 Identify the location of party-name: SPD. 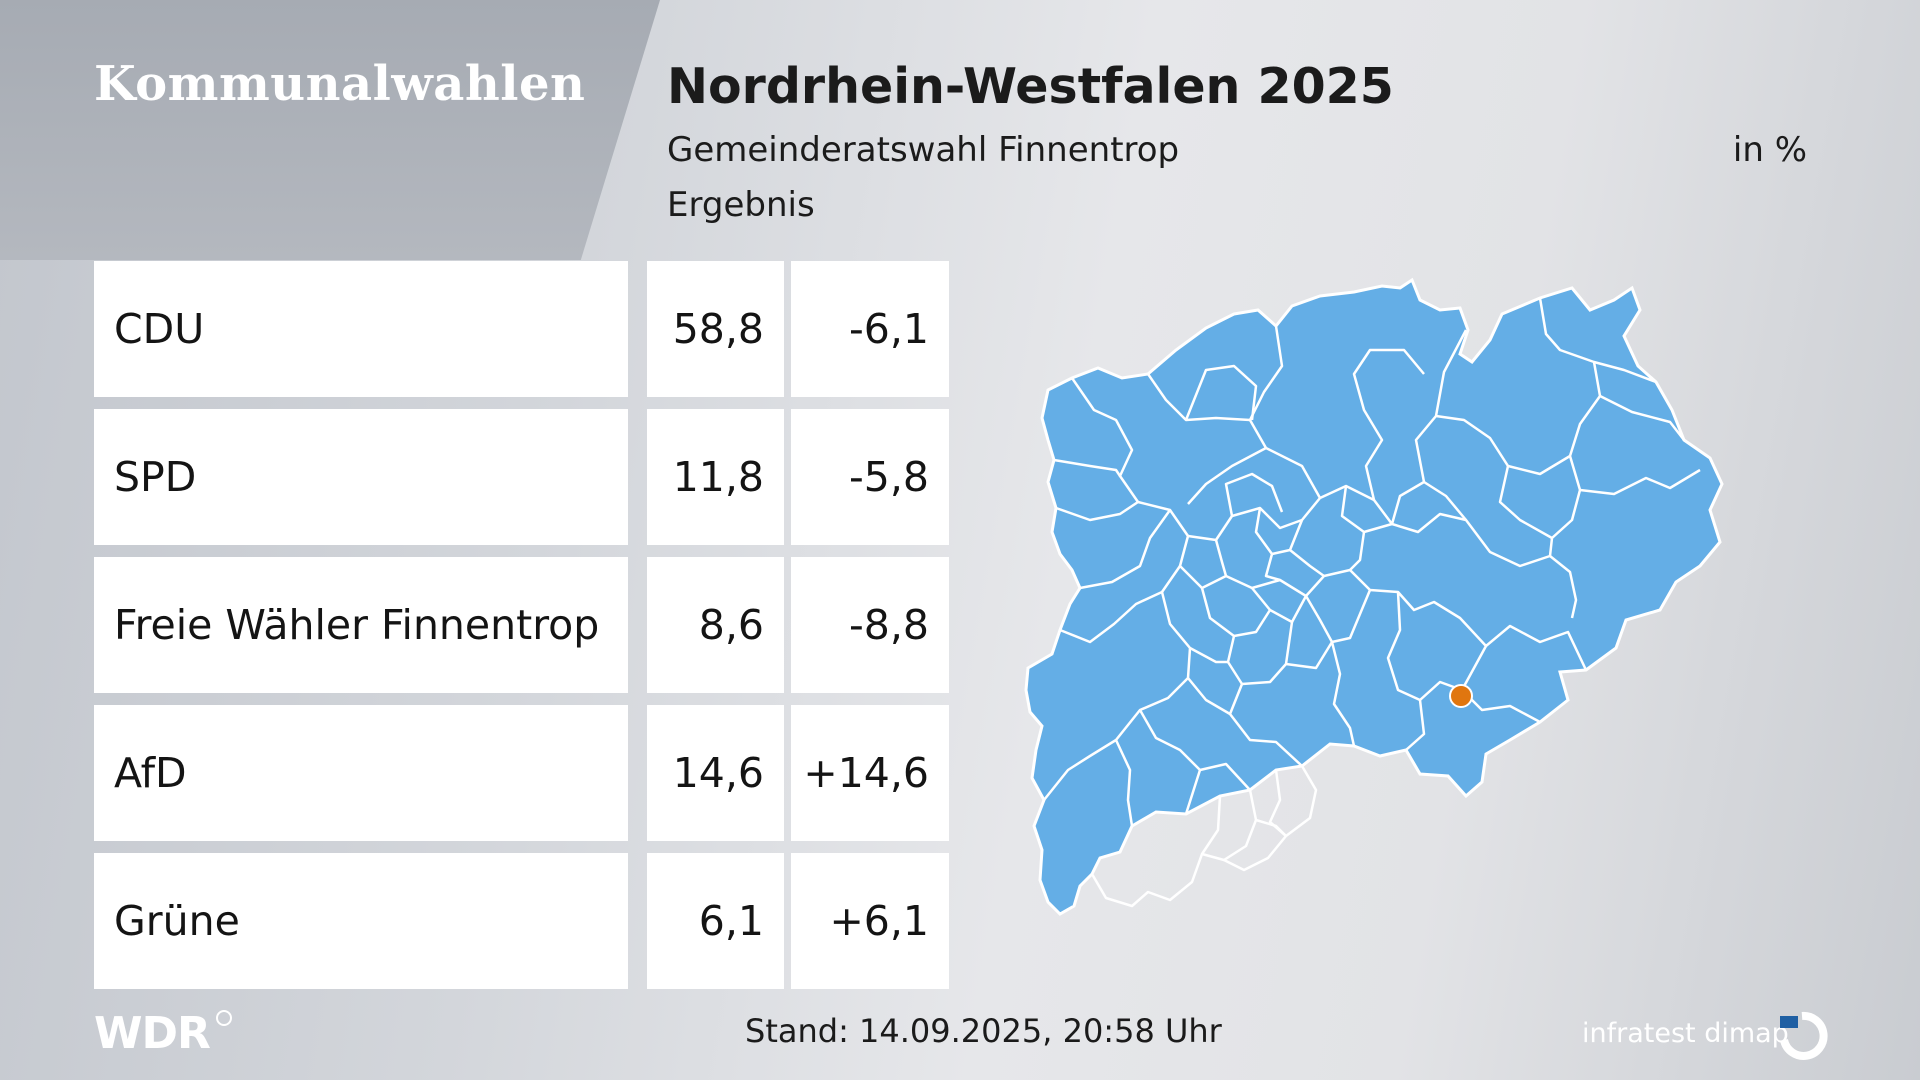
(361, 477).